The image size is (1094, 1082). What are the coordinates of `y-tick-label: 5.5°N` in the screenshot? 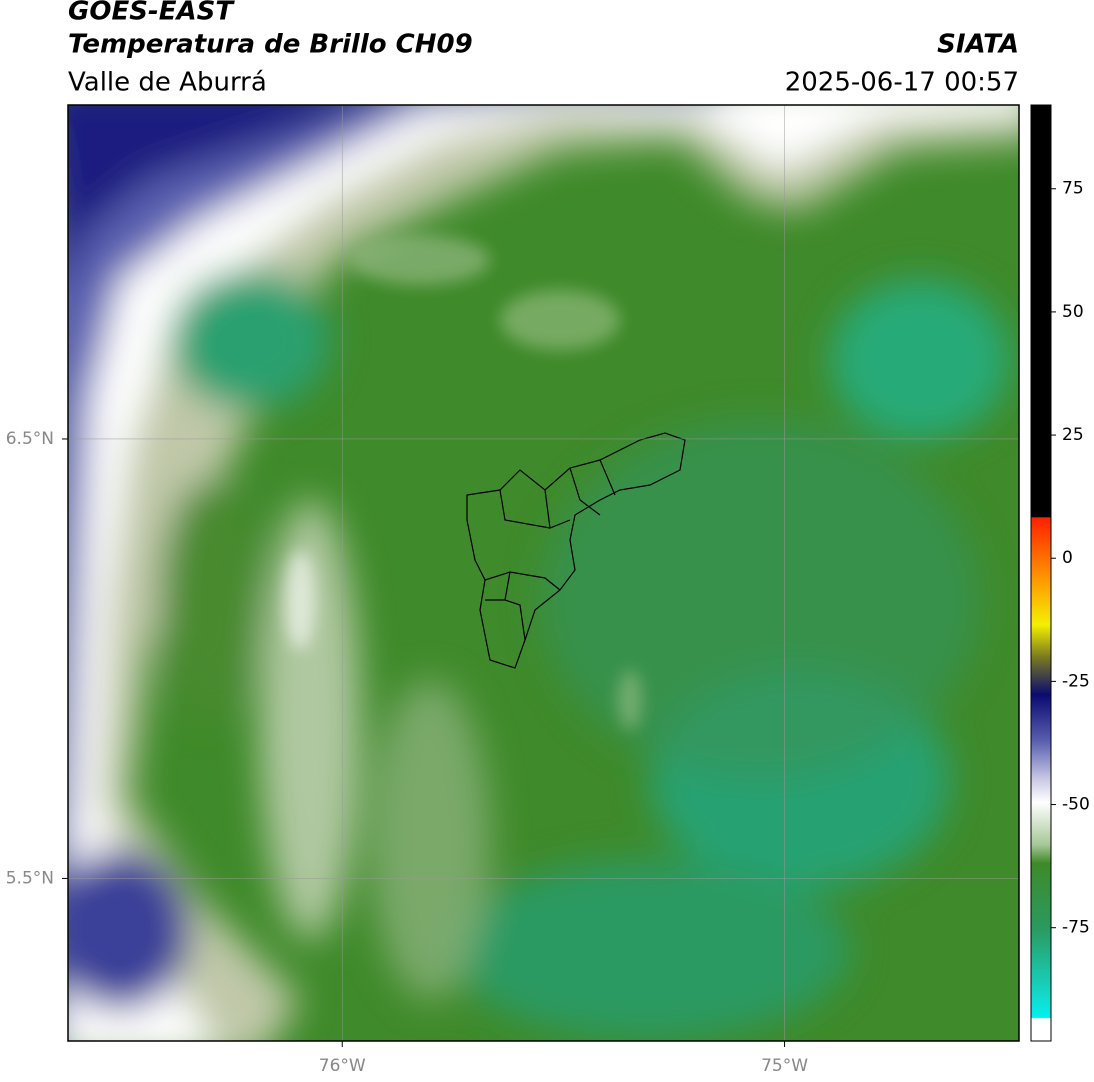 It's located at (30, 878).